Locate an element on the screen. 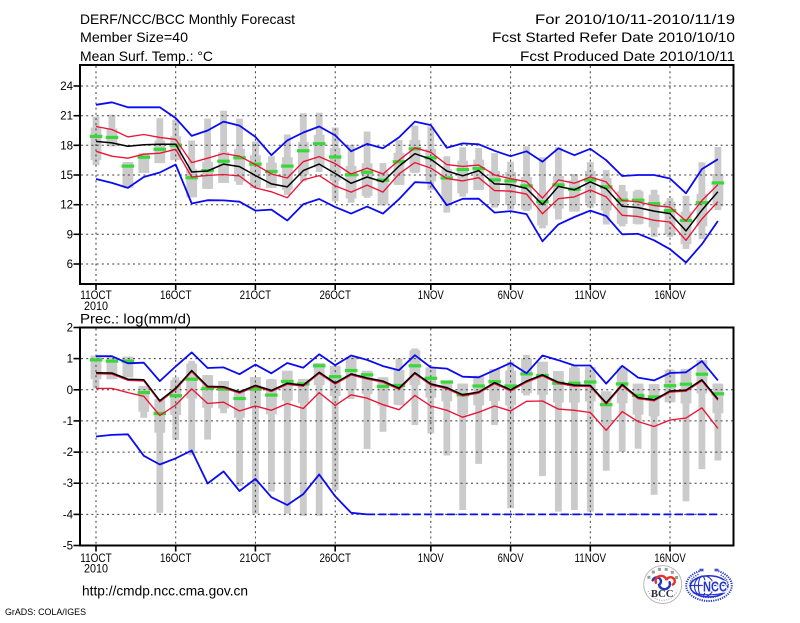 Image resolution: width=800 pixels, height=623 pixels. svg-text: 2 is located at coordinates (70, 329).